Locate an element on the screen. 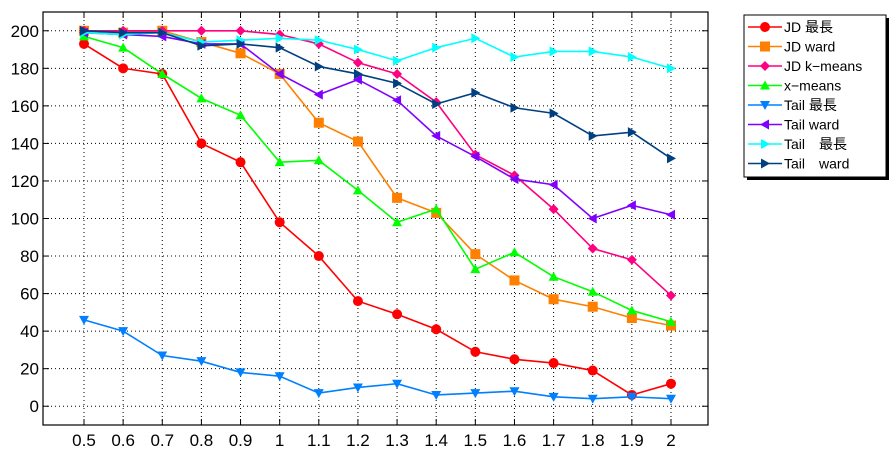  x-tick-label: 1 is located at coordinates (279, 440).